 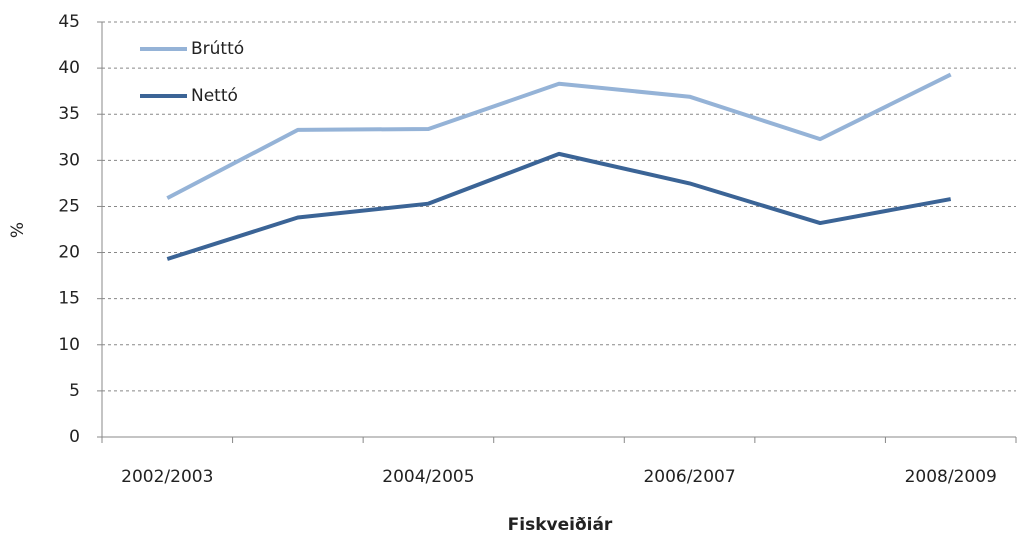 I want to click on x-tick-label: 2008/2009, so click(x=951, y=477).